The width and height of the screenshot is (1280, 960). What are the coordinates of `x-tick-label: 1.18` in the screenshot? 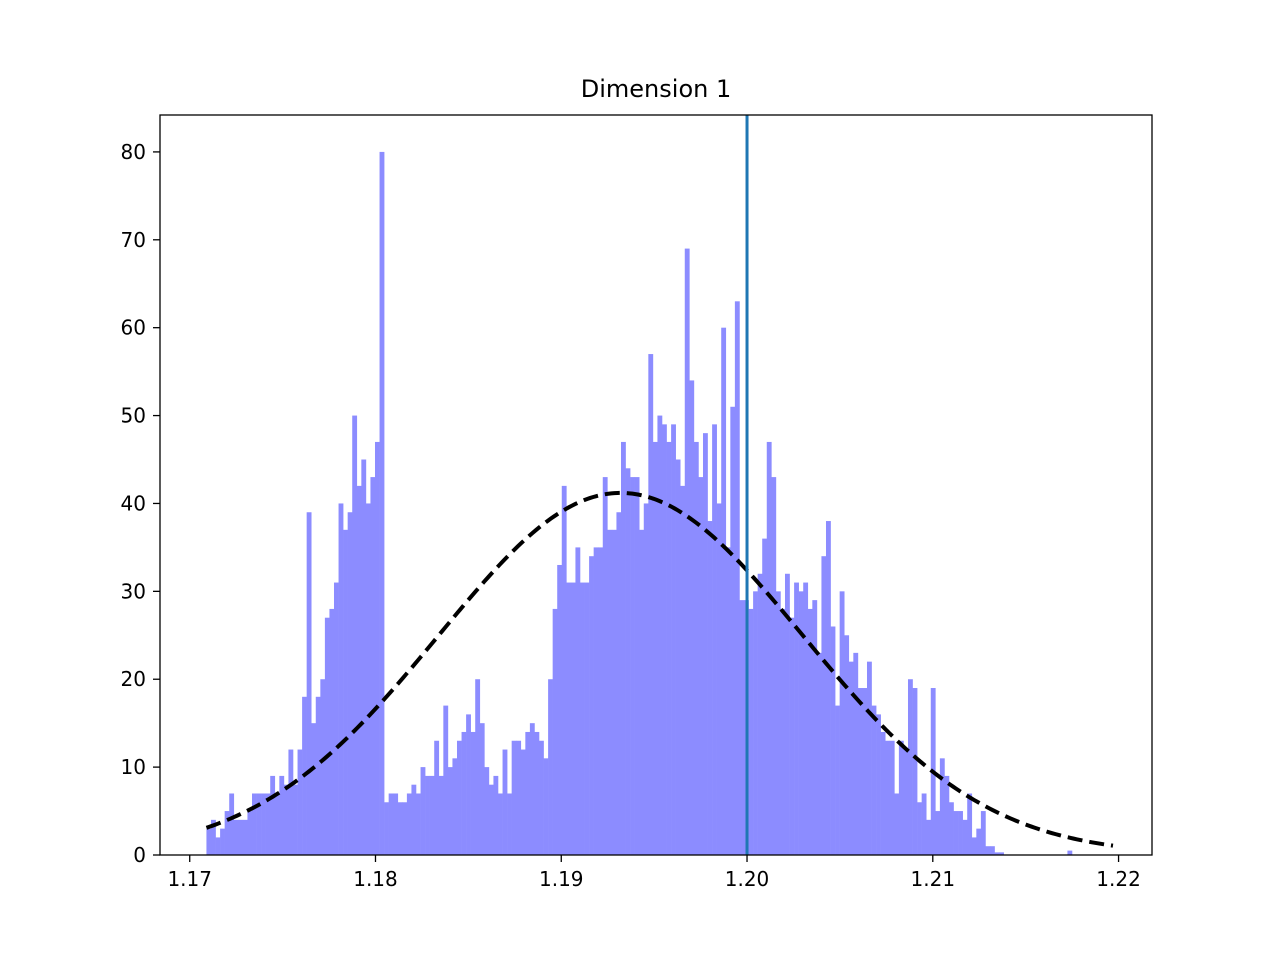 It's located at (375, 879).